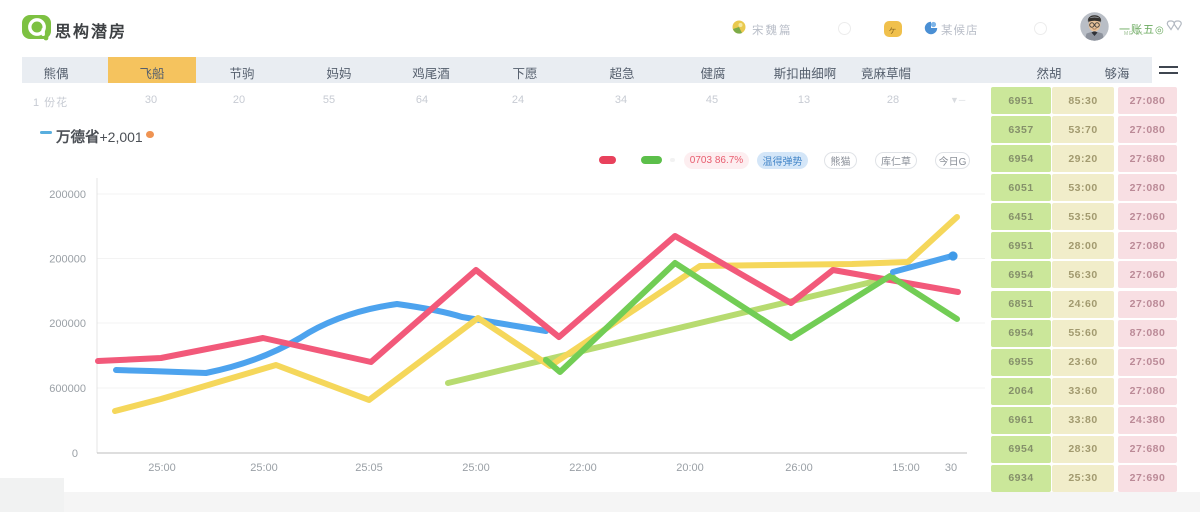  What do you see at coordinates (690, 468) in the screenshot?
I see `svg-text: 20:00` at bounding box center [690, 468].